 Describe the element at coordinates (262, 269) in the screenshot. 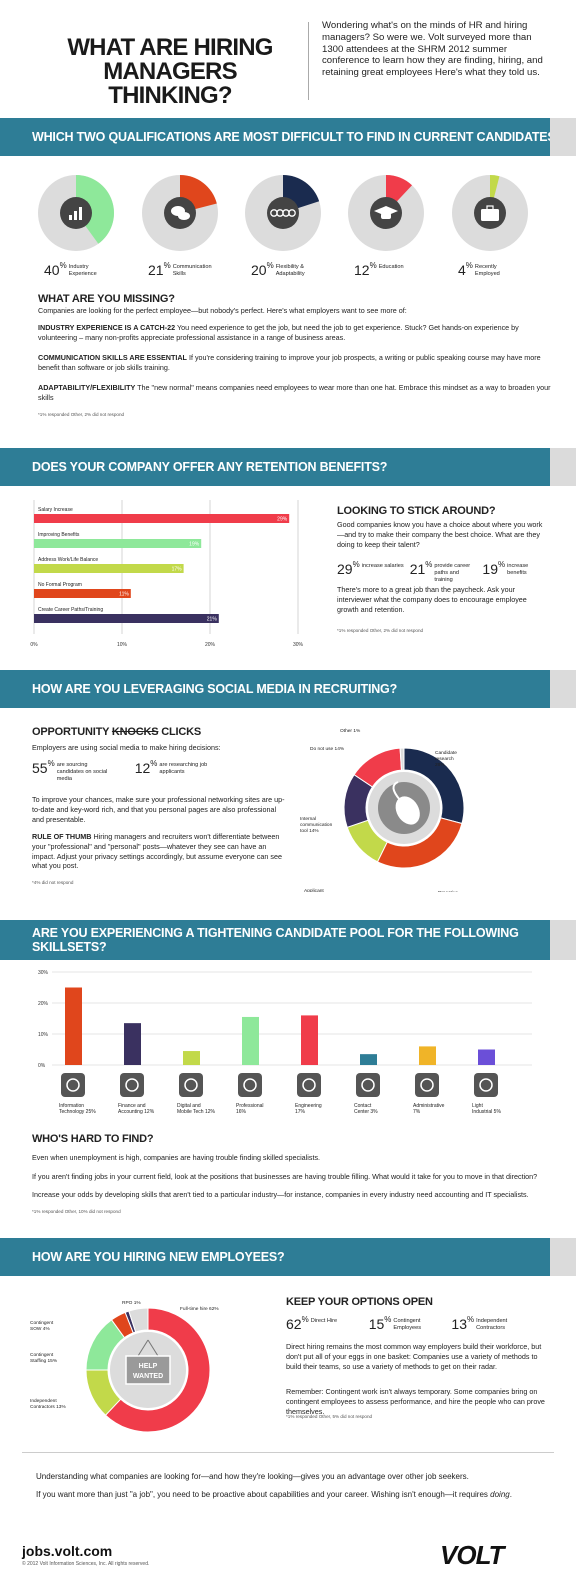

I see `qualification-pct: 20%` at that location.